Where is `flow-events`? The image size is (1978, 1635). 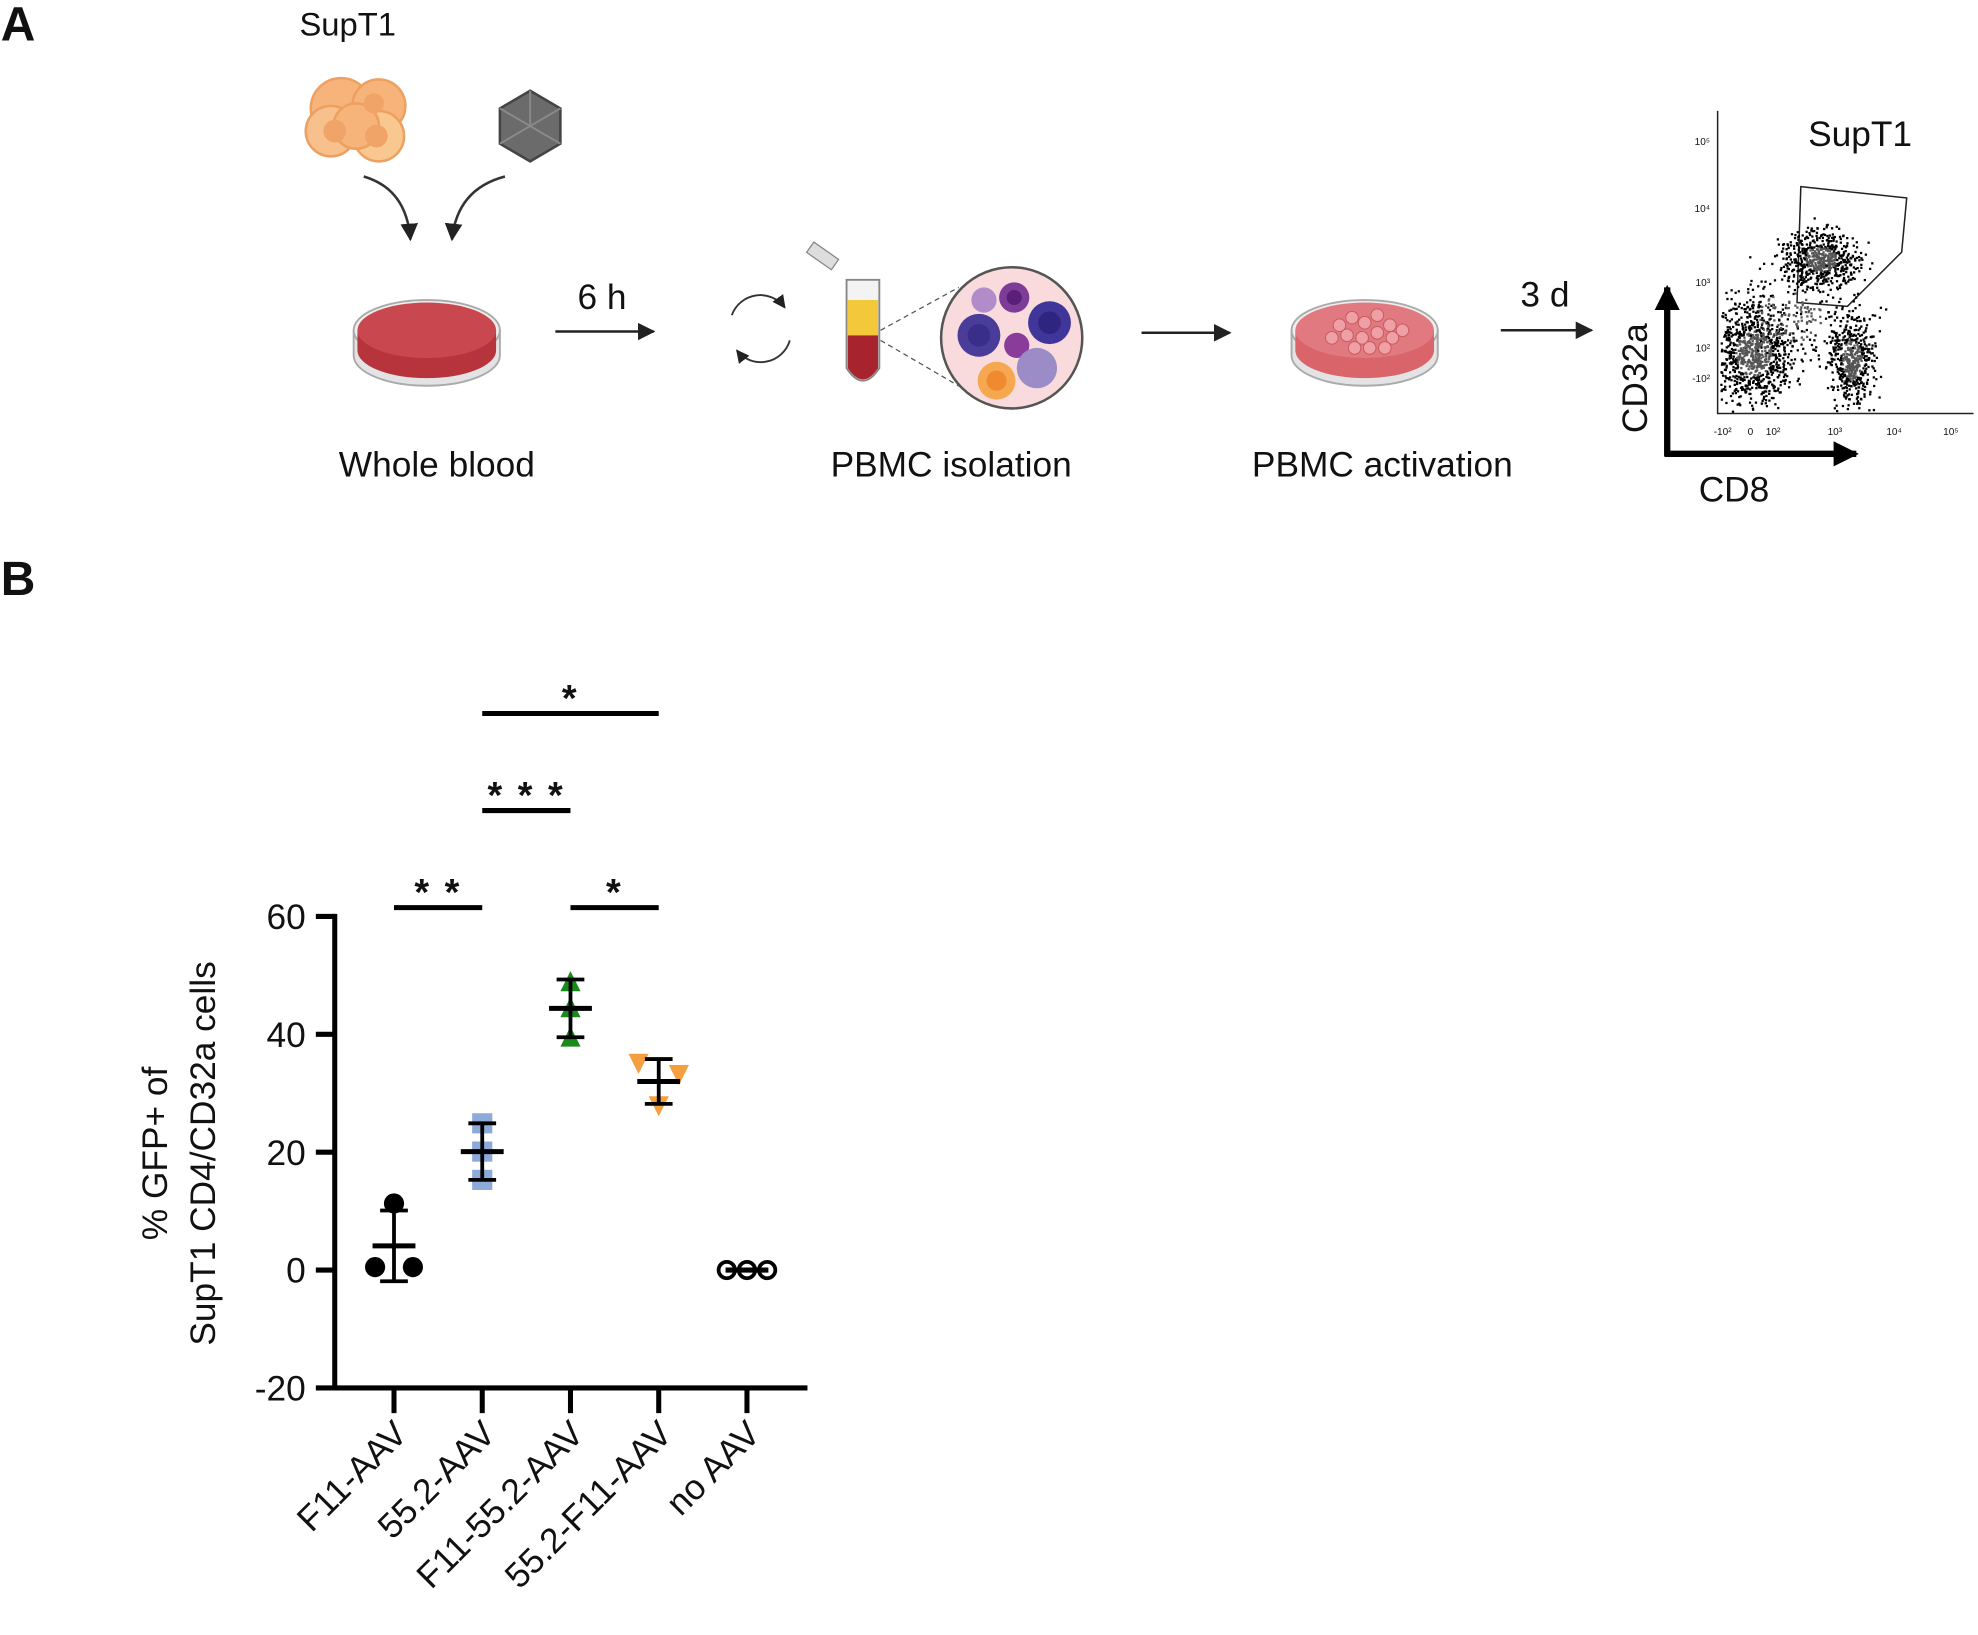 flow-events is located at coordinates (1804, 315).